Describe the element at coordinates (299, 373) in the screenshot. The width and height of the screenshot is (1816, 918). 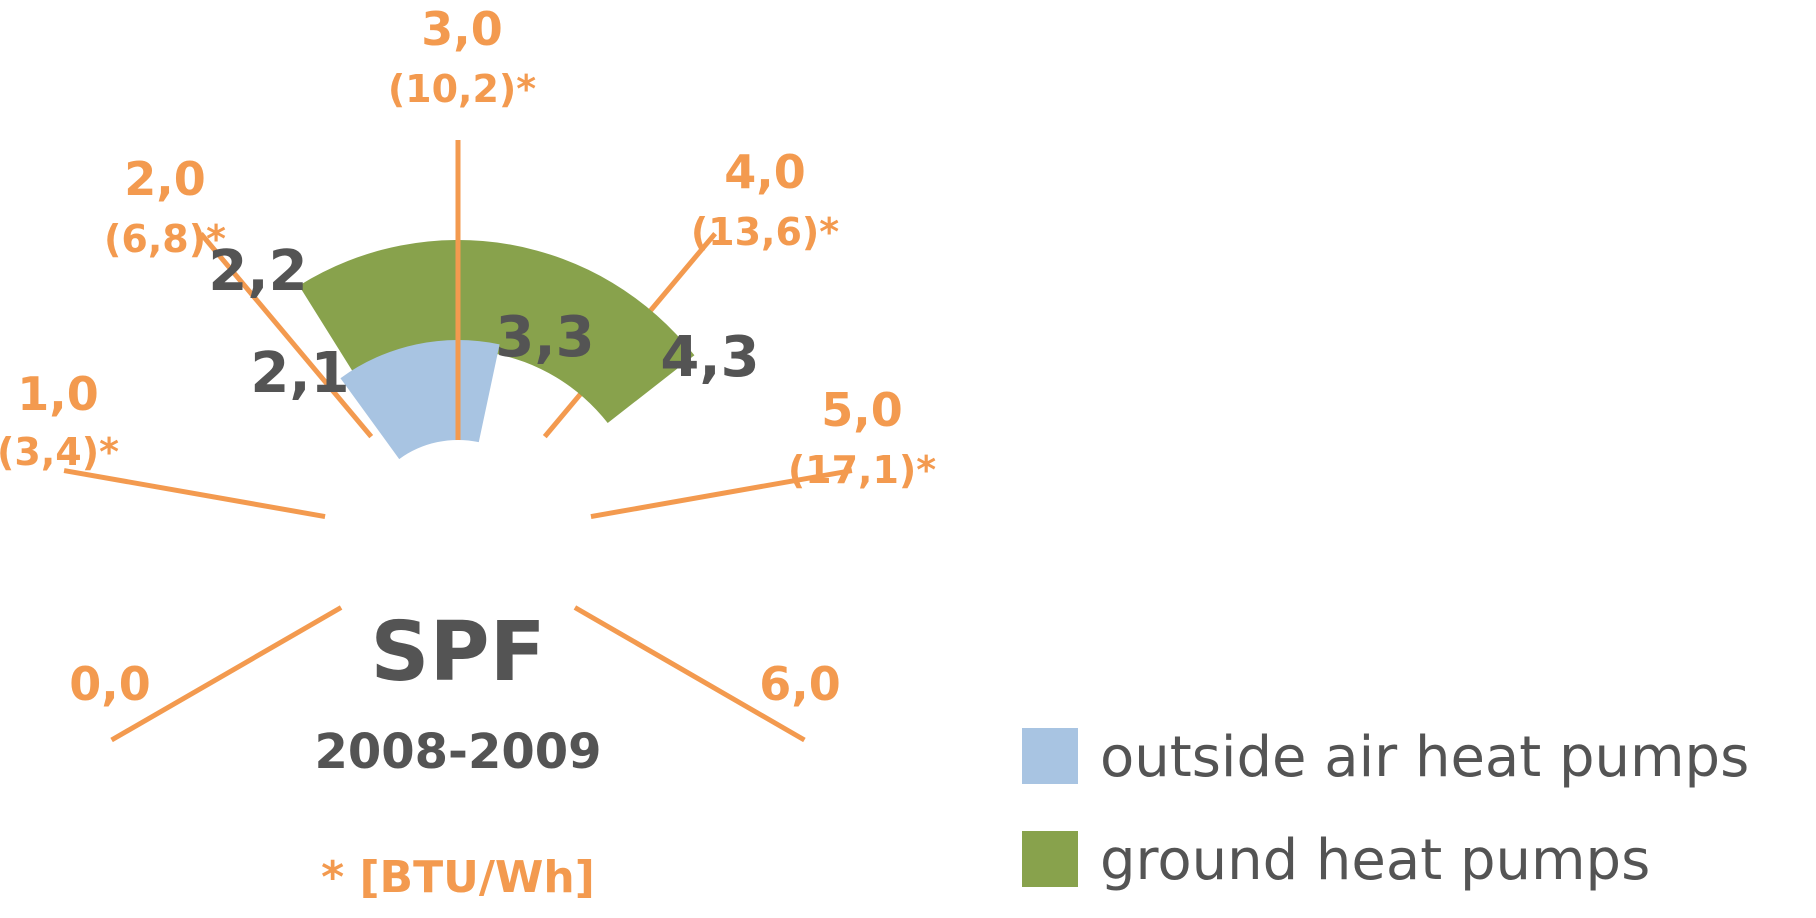
I see `data-label-outside-air-heat-pumps-from: 2,1` at that location.